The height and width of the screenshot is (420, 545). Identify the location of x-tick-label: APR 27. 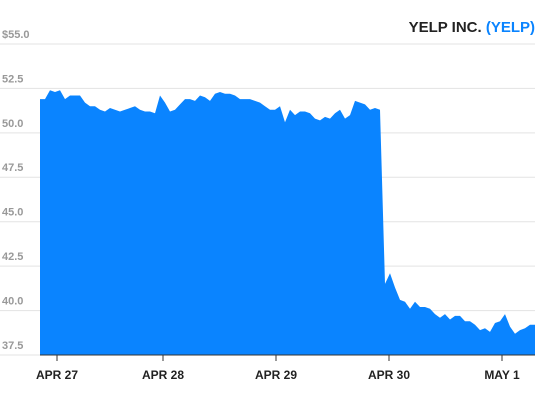
(57, 375).